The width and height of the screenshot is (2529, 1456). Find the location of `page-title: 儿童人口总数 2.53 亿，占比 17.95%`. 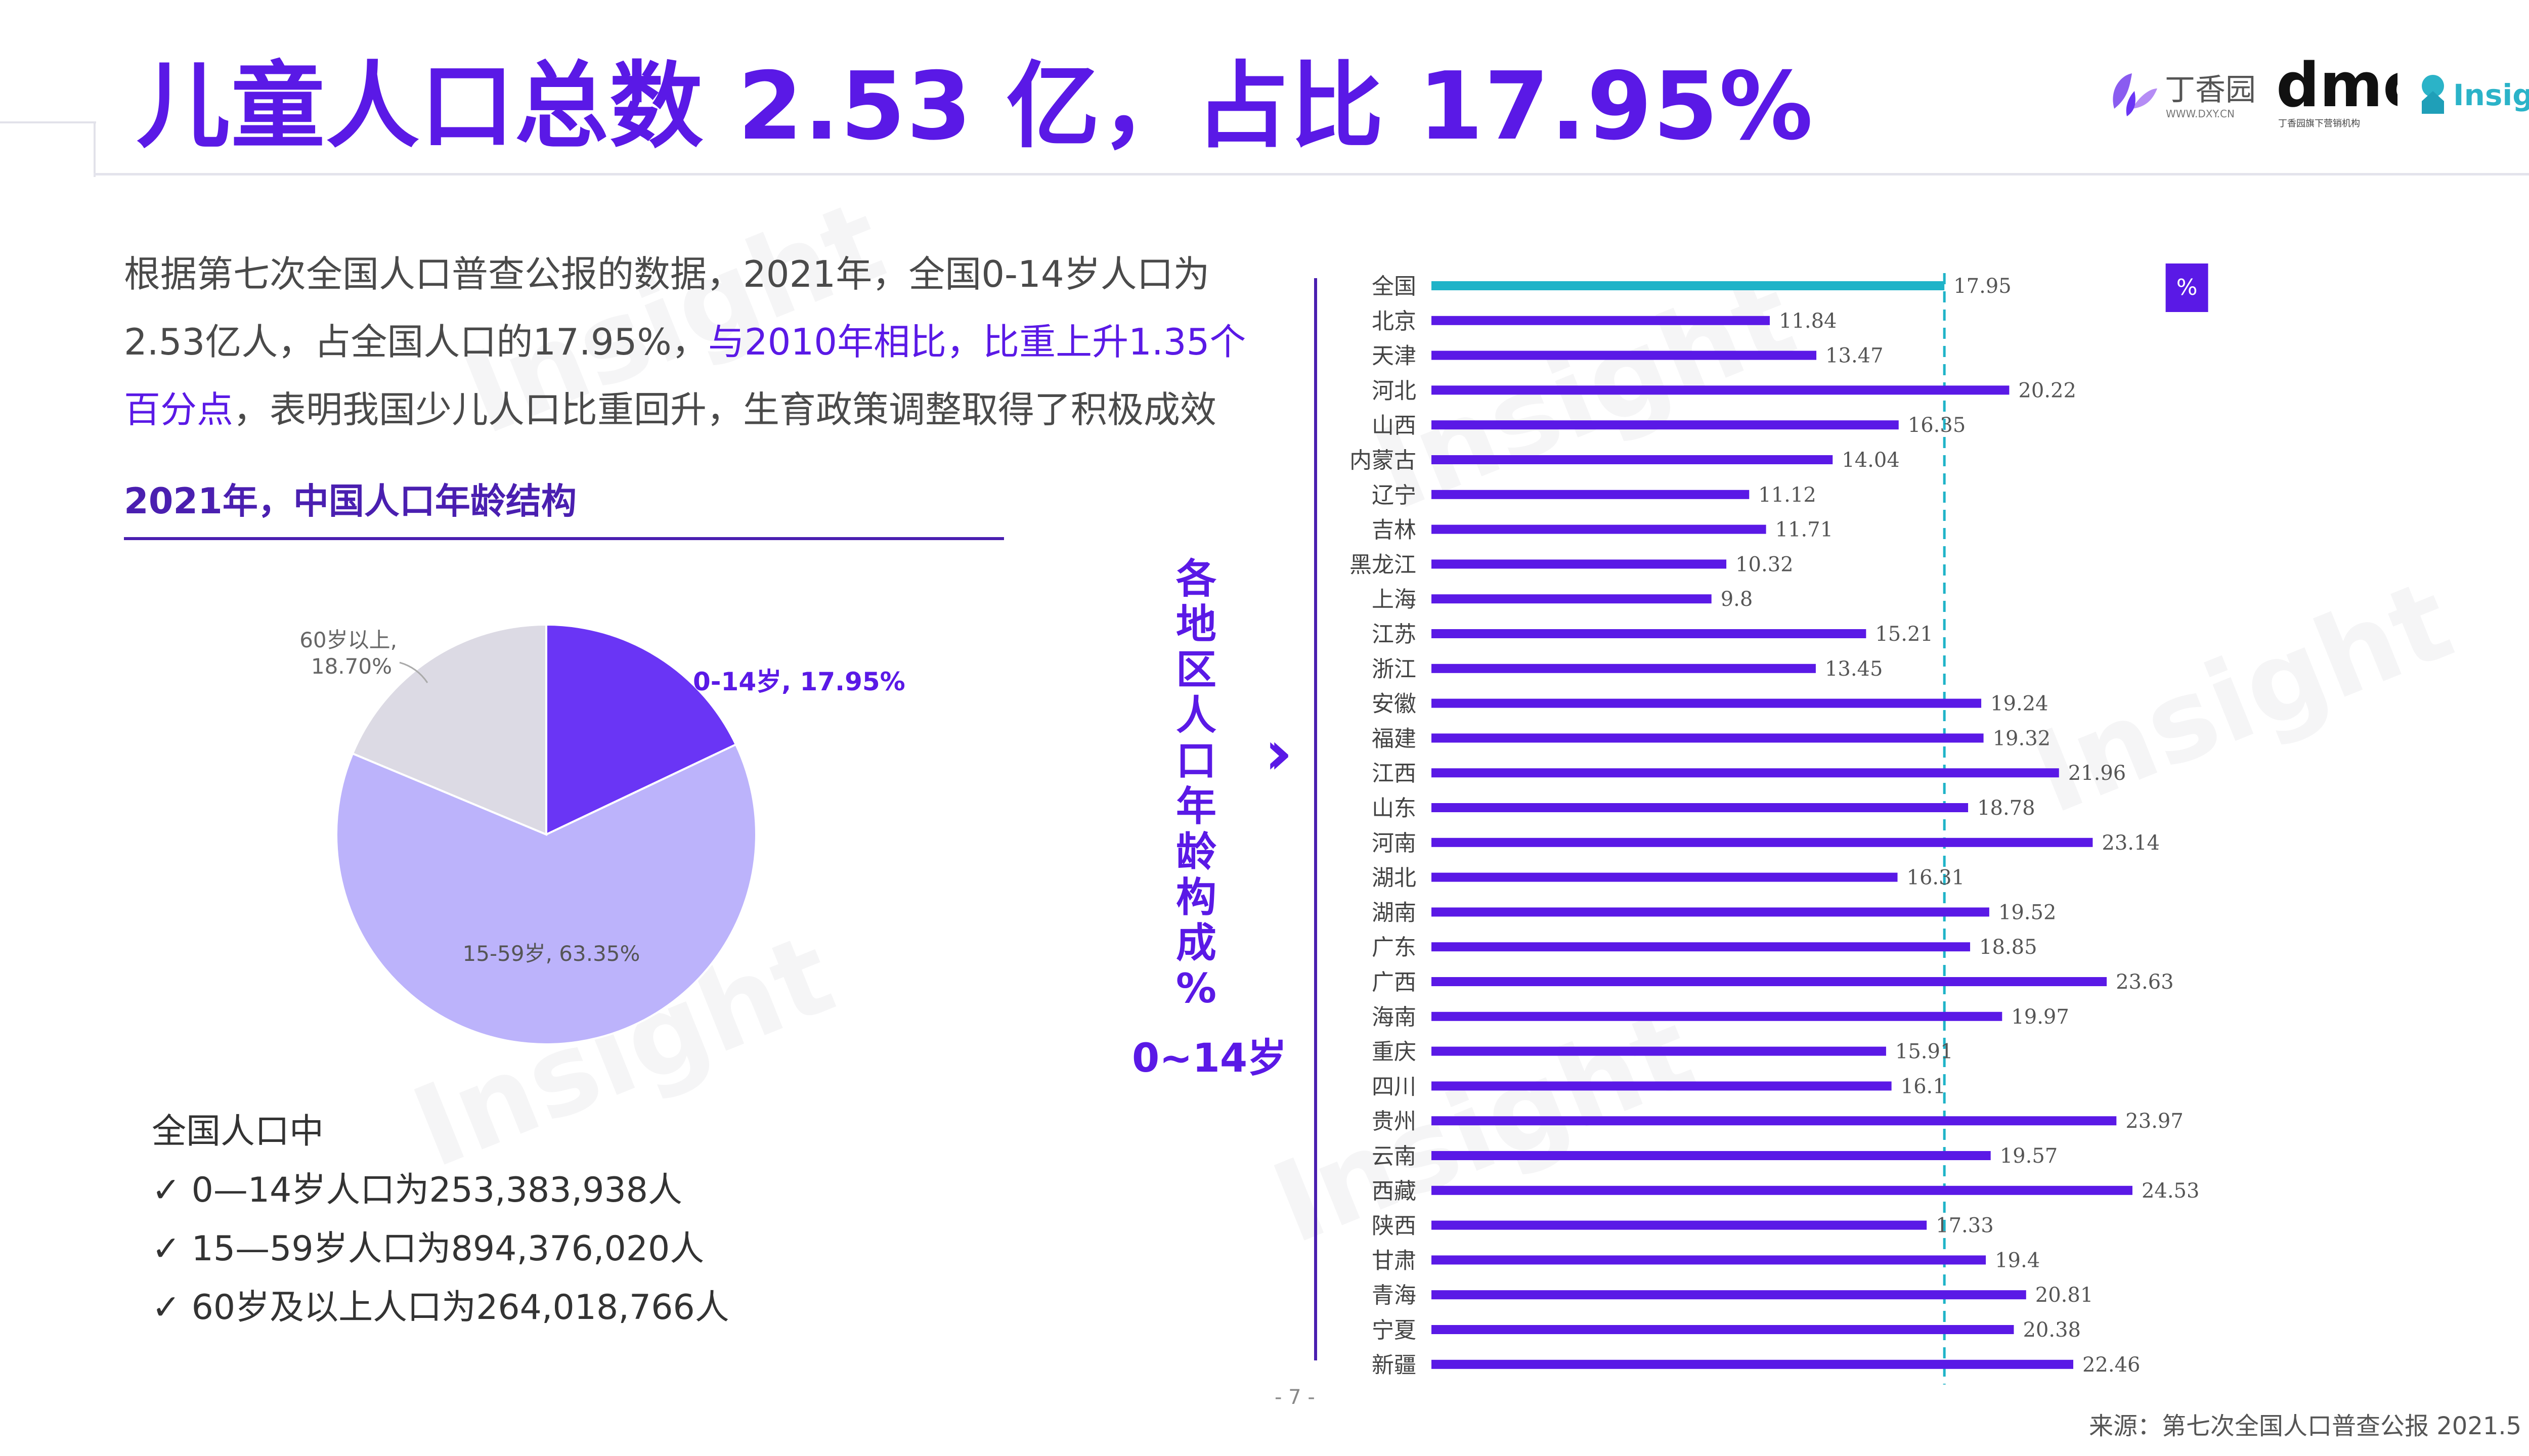

page-title: 儿童人口总数 2.53 亿，占比 17.95% is located at coordinates (975, 106).